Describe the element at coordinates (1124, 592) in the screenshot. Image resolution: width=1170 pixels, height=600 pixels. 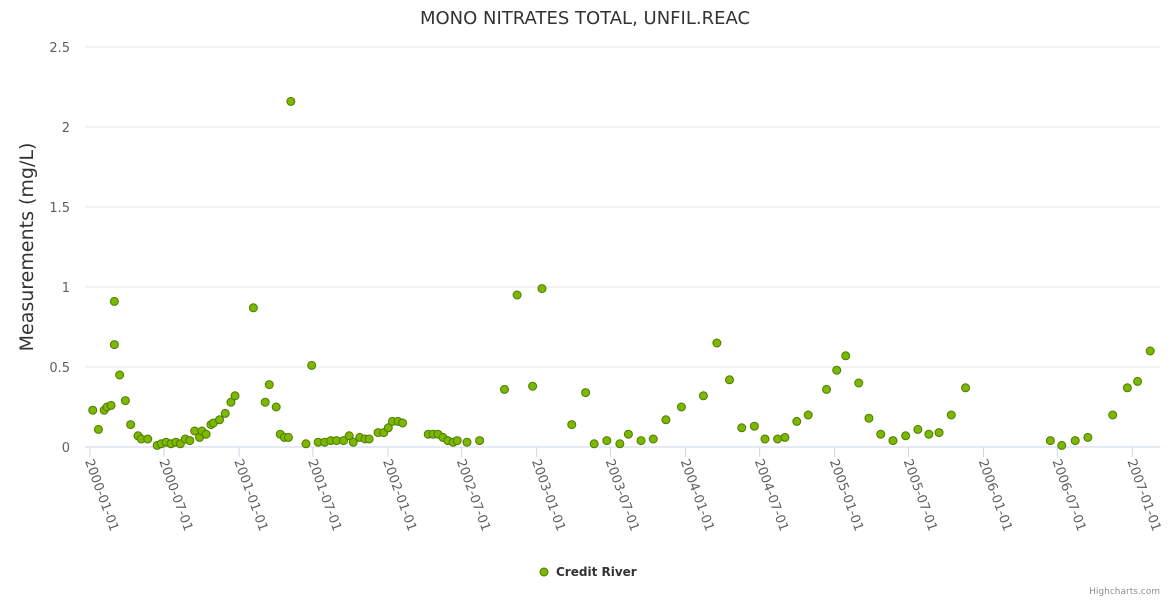
I see `credits-link: Highcharts.com` at that location.